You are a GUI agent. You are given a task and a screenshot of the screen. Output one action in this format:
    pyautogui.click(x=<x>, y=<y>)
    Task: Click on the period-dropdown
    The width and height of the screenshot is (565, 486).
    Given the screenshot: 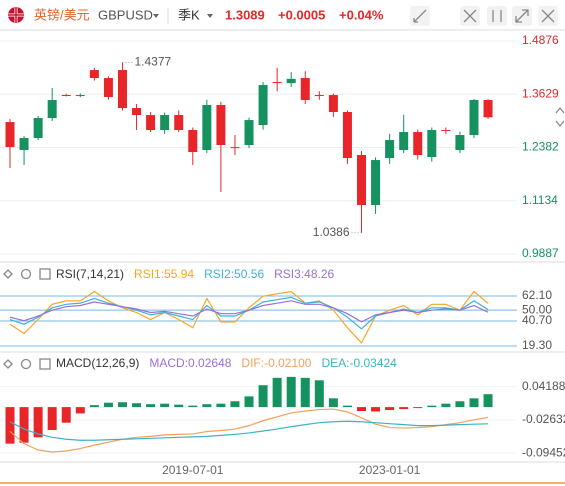 What is the action you would take?
    pyautogui.click(x=210, y=16)
    